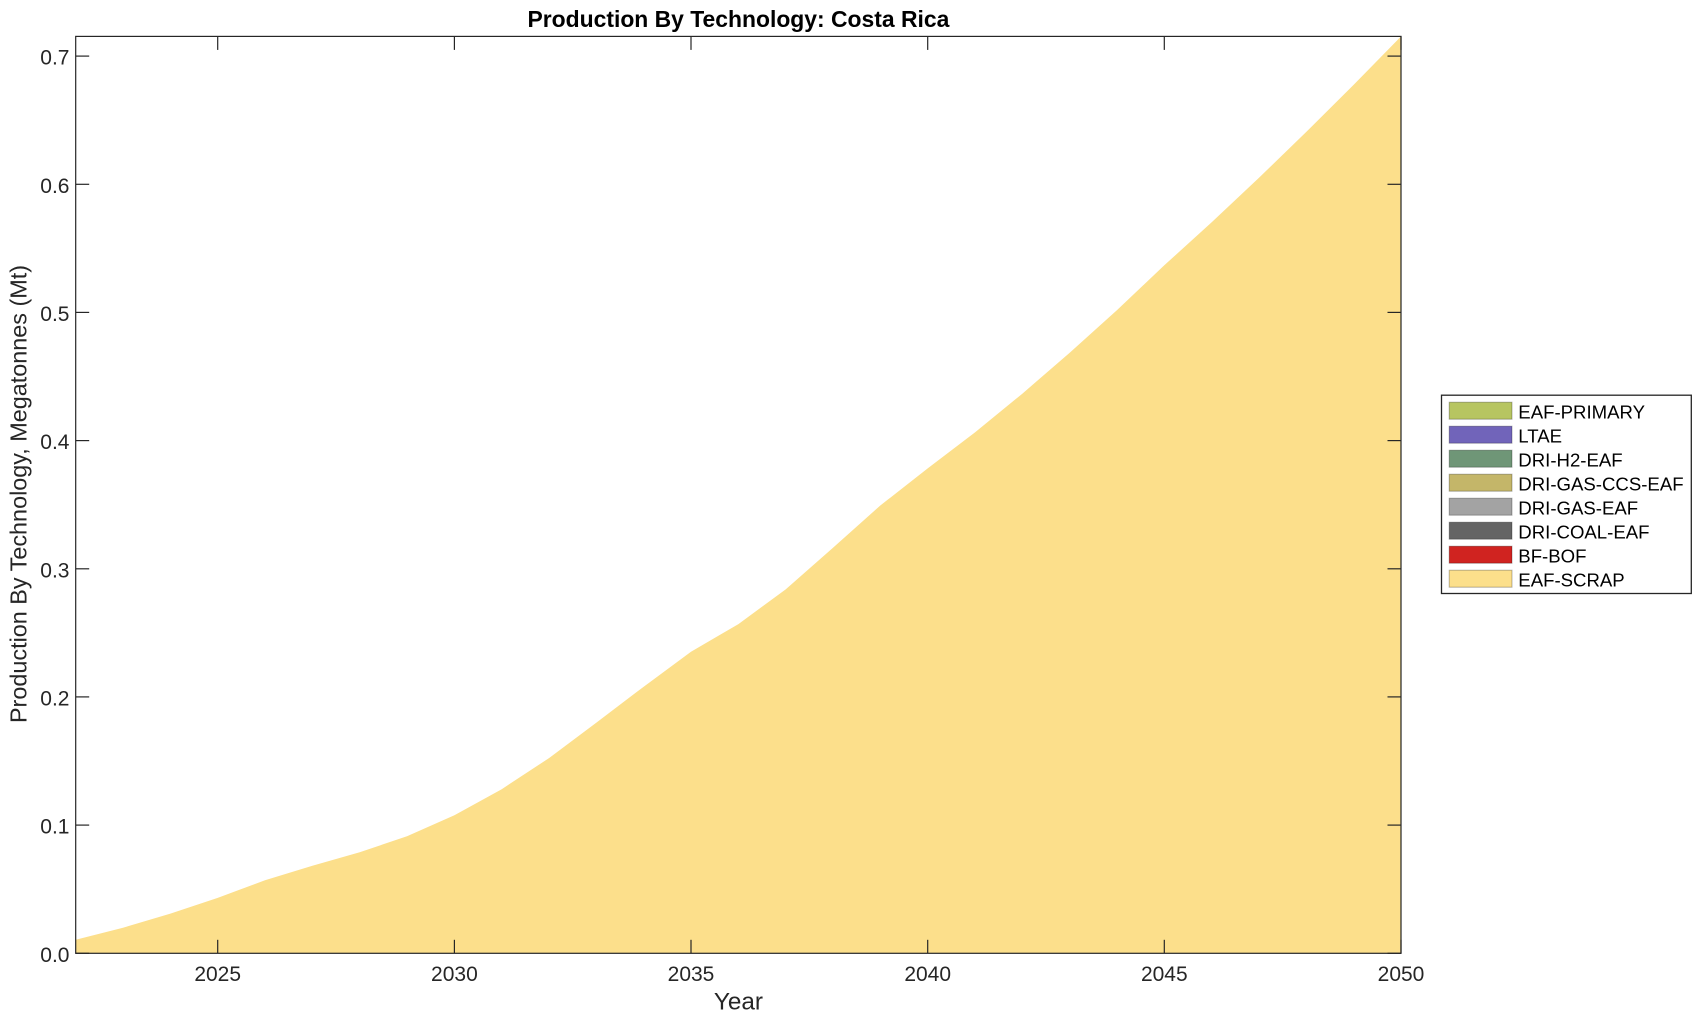 The width and height of the screenshot is (1703, 1021). What do you see at coordinates (1552, 555) in the screenshot?
I see `svg-text: BF-BOF` at bounding box center [1552, 555].